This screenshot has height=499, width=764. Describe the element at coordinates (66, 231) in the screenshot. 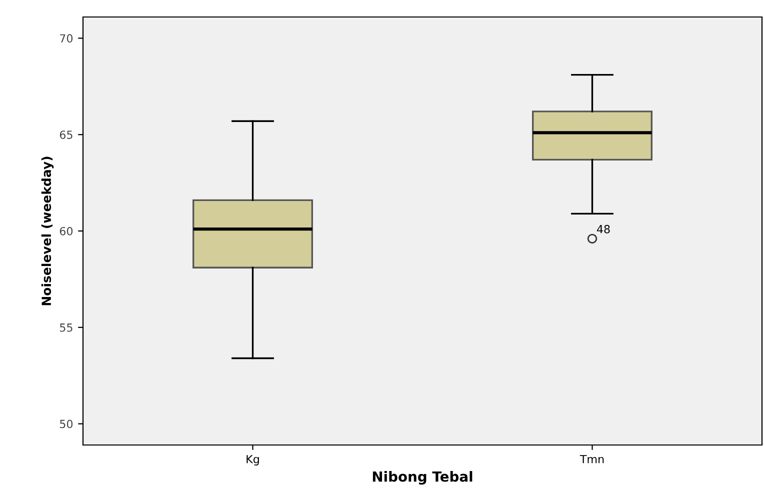

I see `y-tick-label: 60` at that location.